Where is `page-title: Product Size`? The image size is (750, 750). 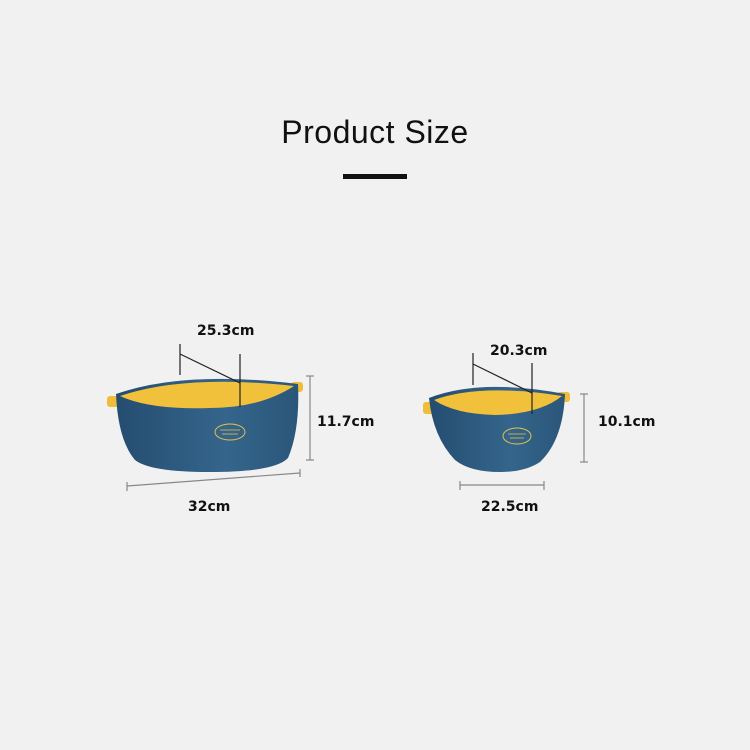 page-title: Product Size is located at coordinates (375, 132).